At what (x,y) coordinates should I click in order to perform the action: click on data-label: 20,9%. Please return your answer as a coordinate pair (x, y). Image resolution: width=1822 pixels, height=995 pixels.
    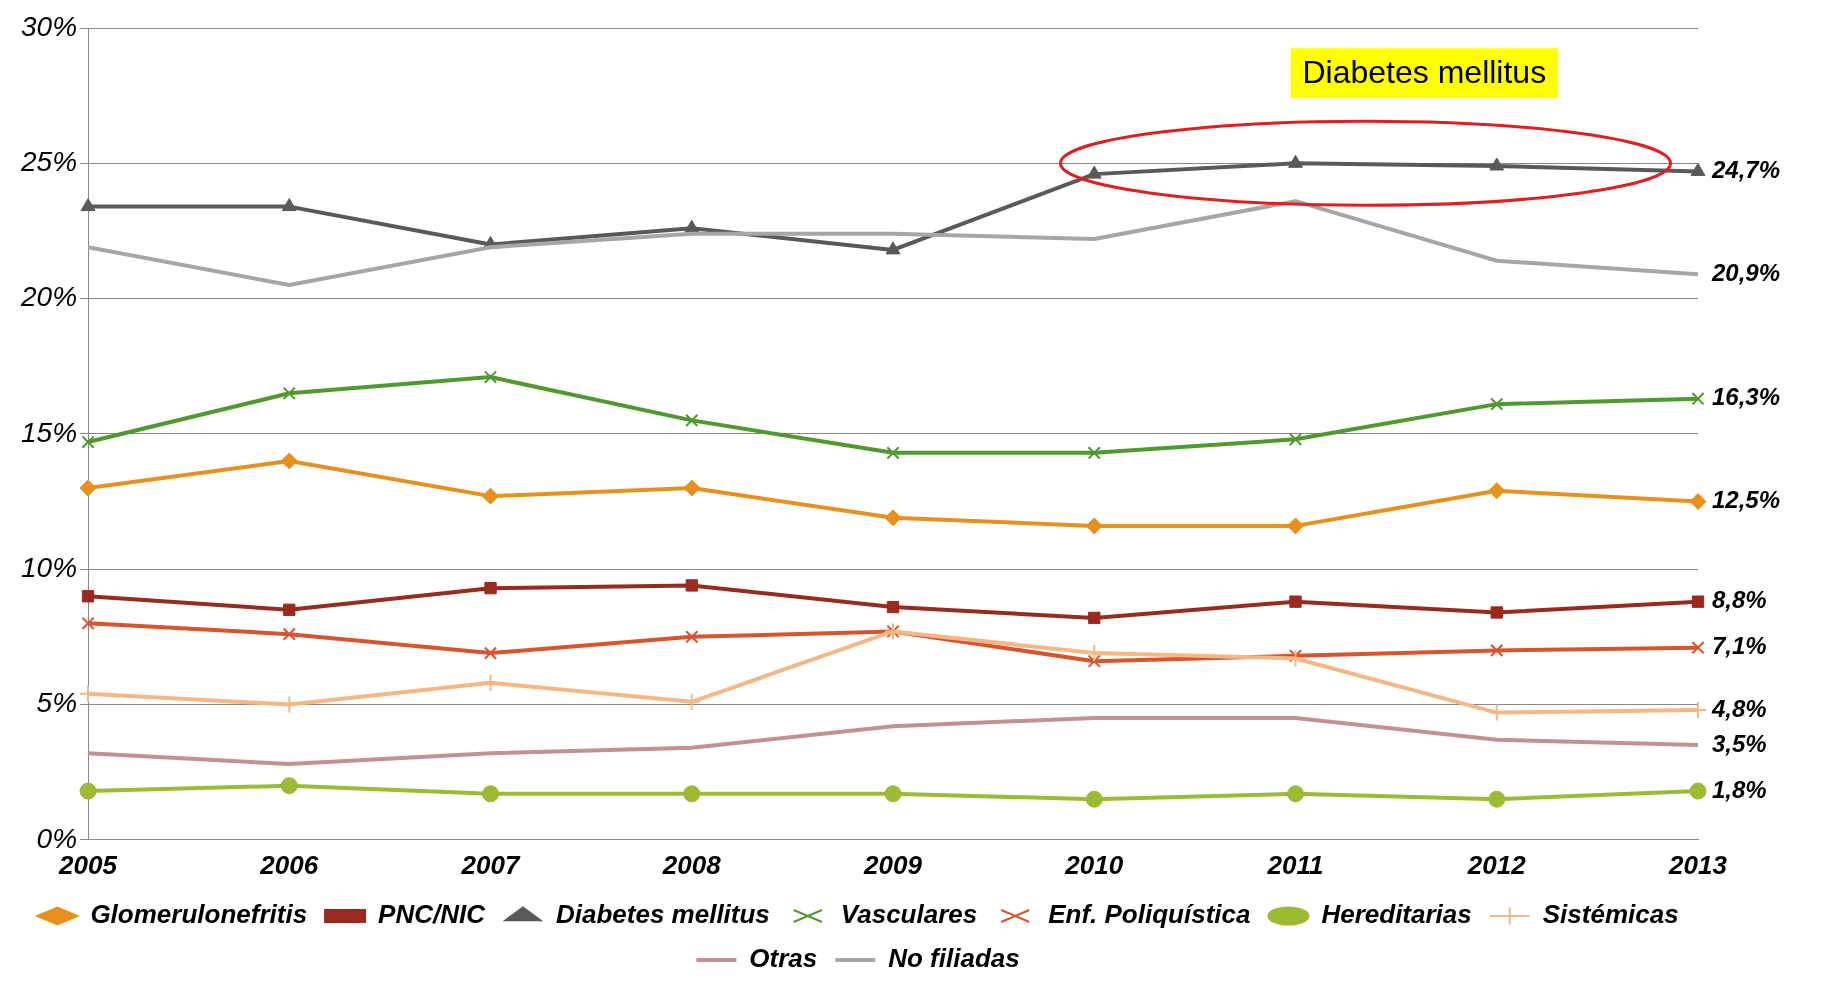
    Looking at the image, I should click on (1746, 272).